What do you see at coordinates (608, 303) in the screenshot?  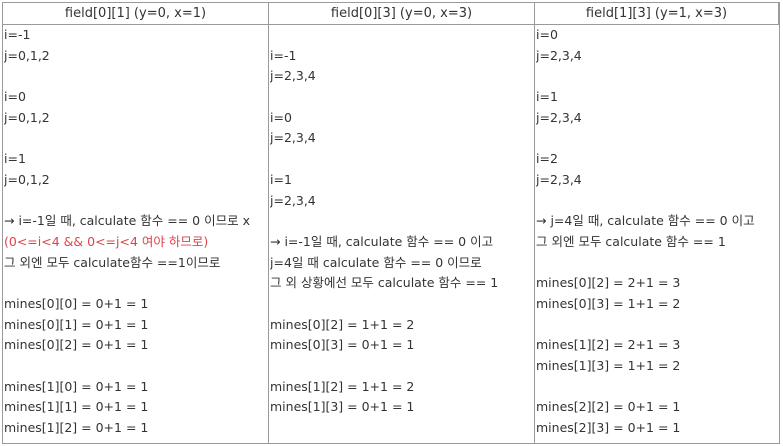 I see `text-line: mines[0][3] = 1+1 = 2` at bounding box center [608, 303].